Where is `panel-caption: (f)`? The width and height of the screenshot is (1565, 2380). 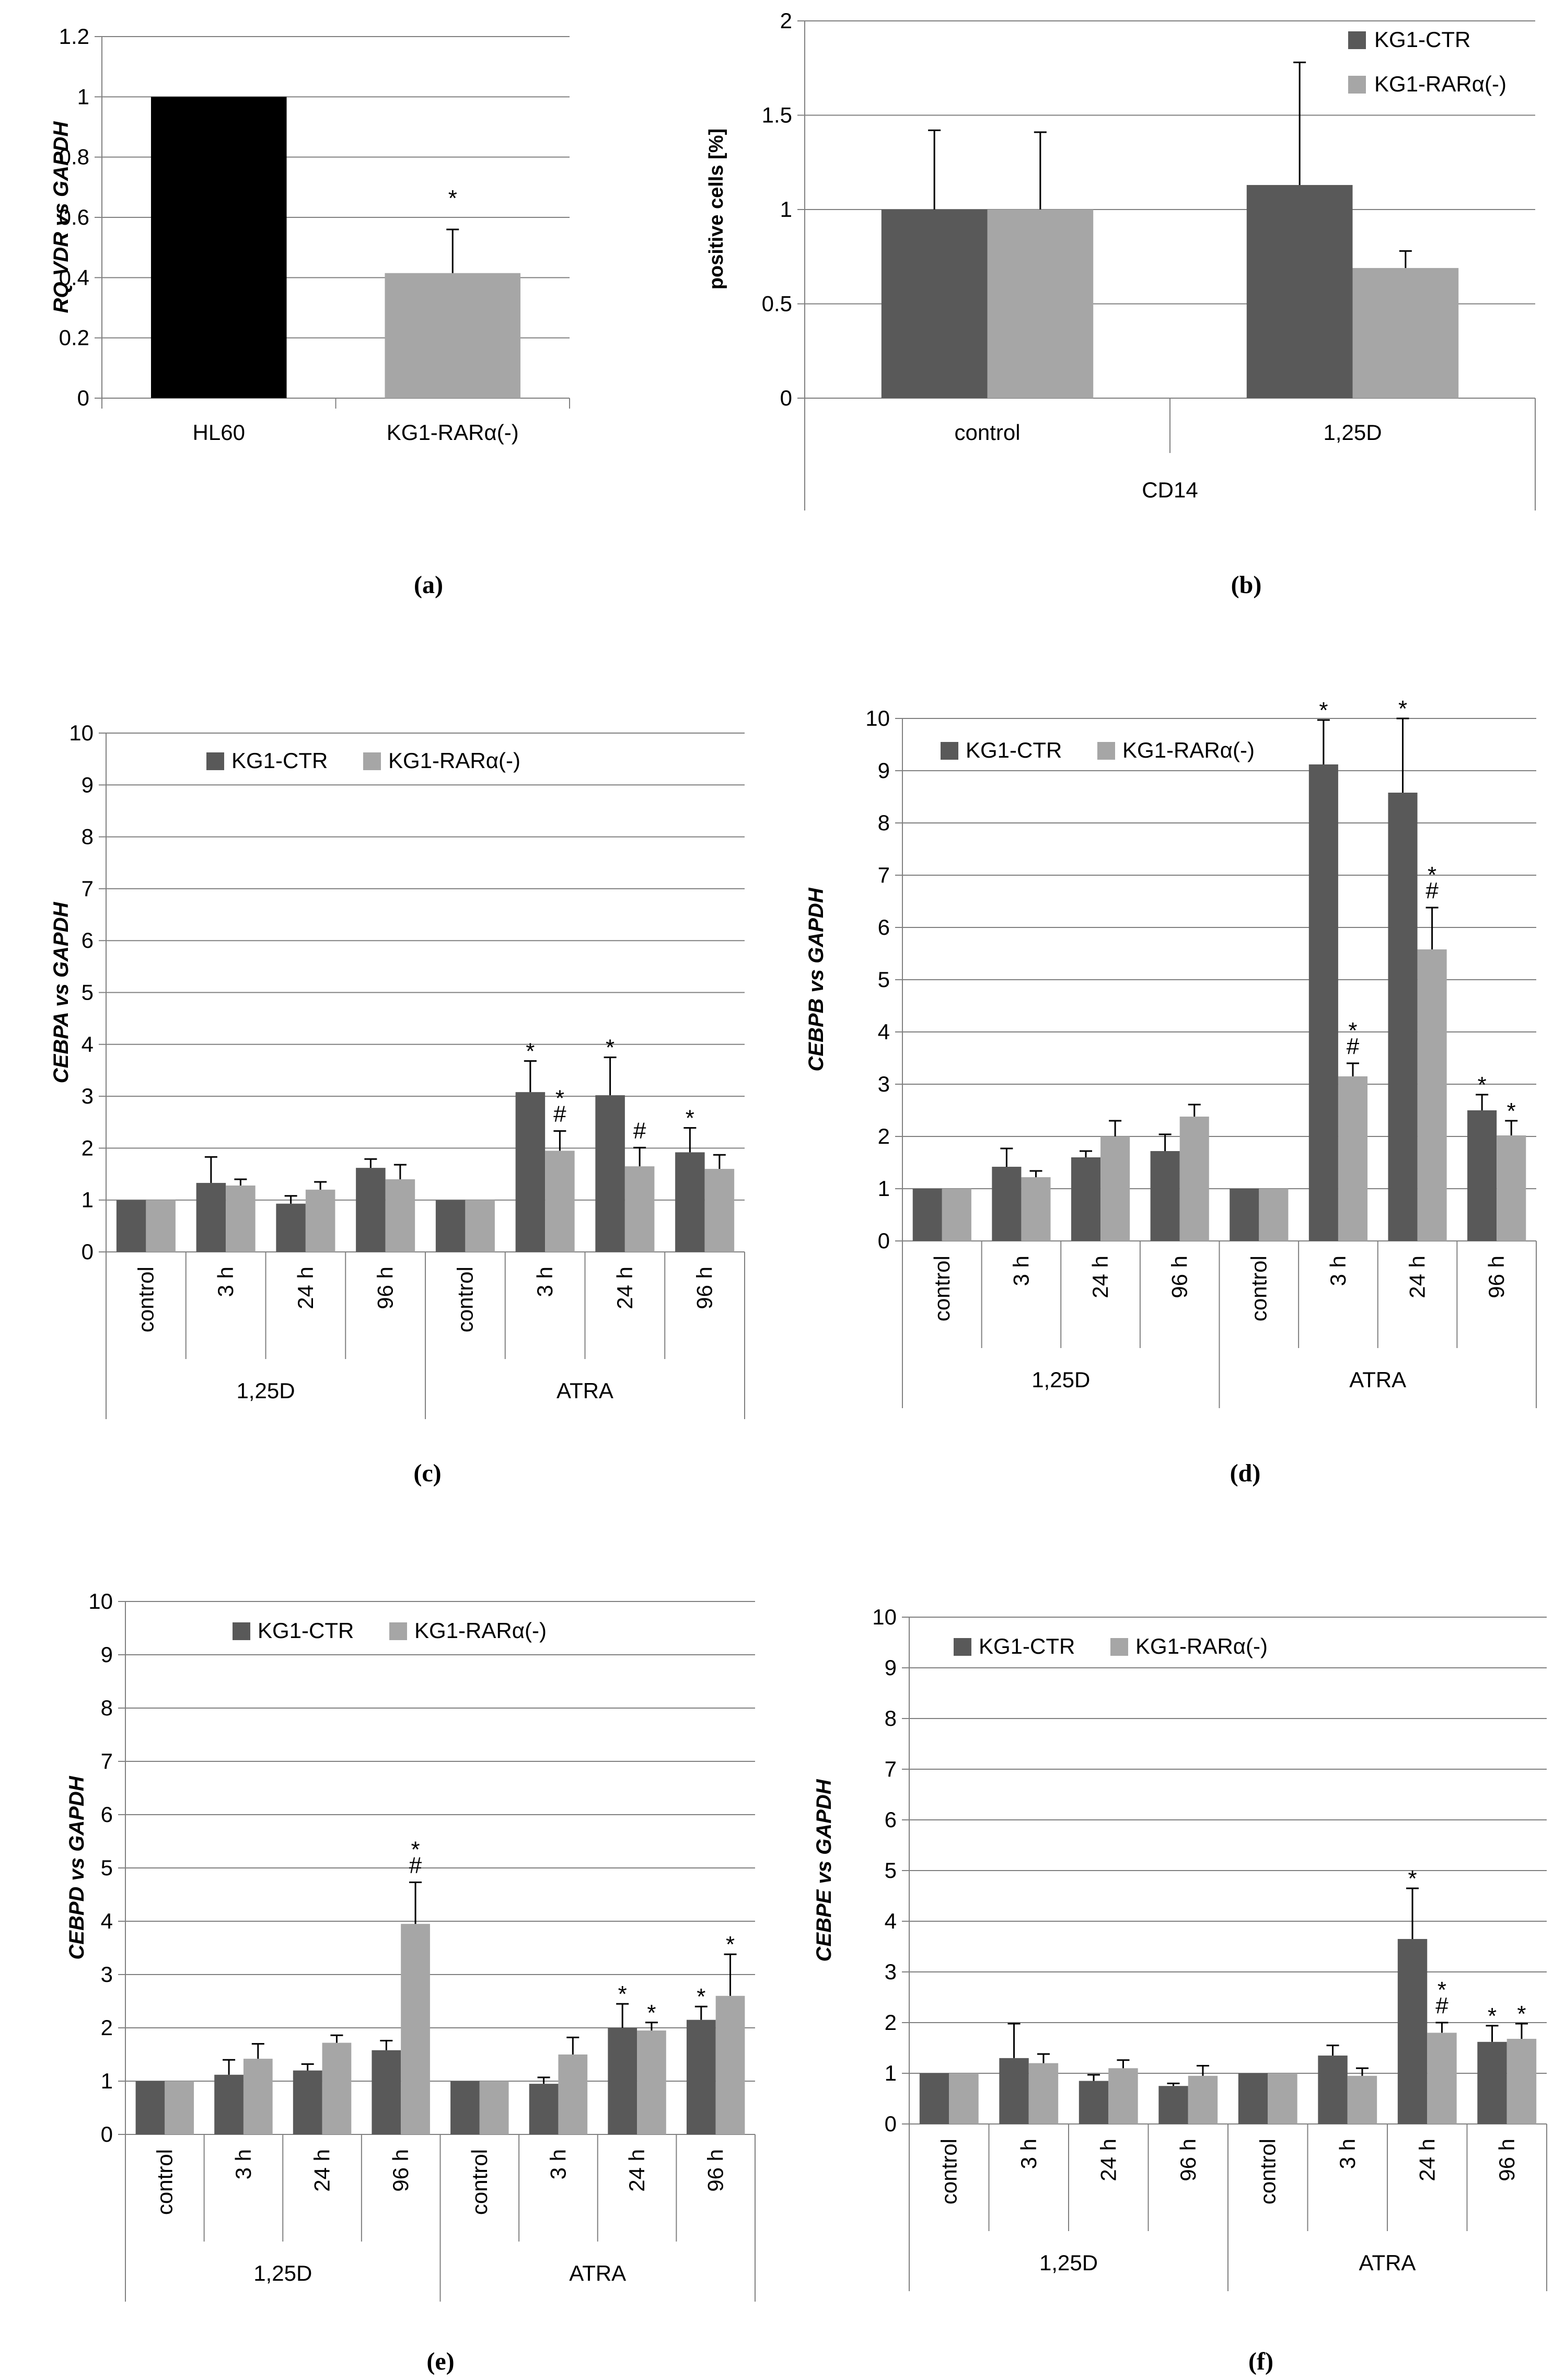
panel-caption: (f) is located at coordinates (1261, 2361).